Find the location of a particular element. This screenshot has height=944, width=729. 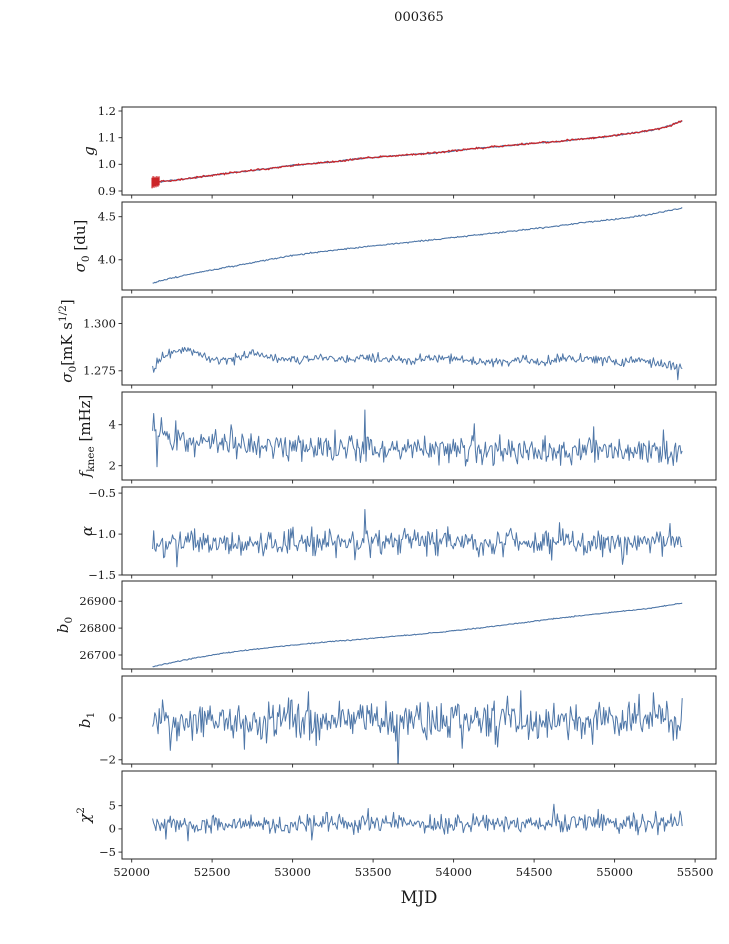

y-axis-label-sigma0-mks: σ0[mK s1/2] is located at coordinates (68, 340).